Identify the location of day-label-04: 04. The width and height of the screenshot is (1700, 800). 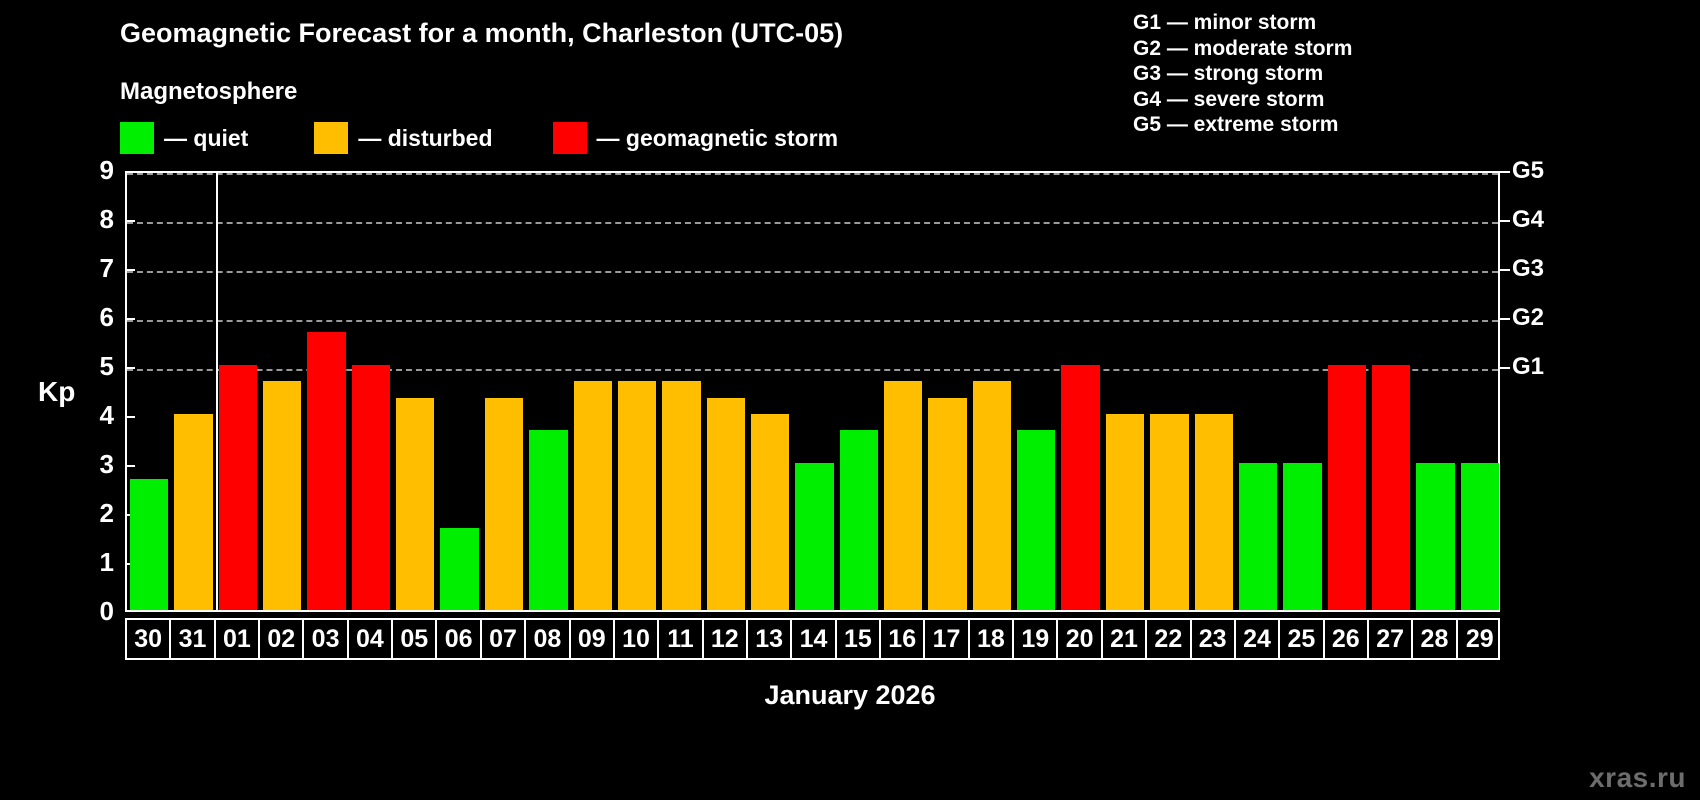
(371, 639).